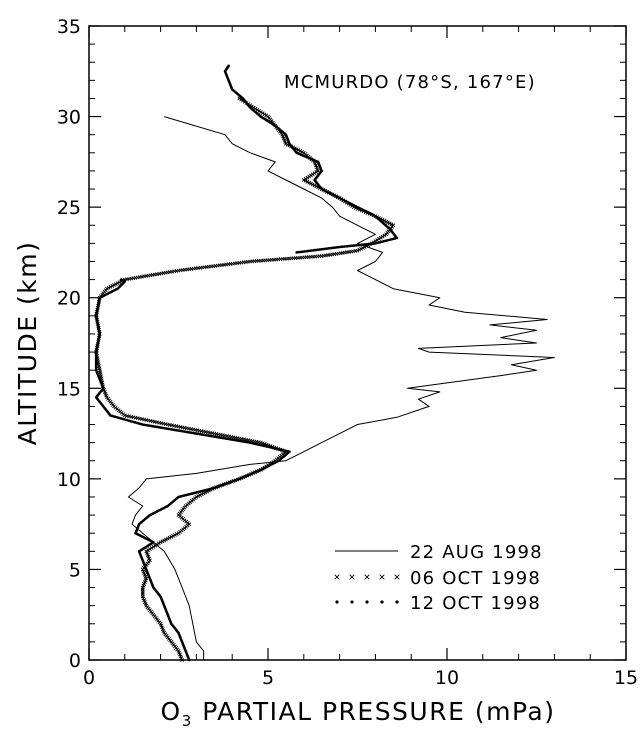 The image size is (641, 729). What do you see at coordinates (75, 570) in the screenshot?
I see `y-tick-label: 5` at bounding box center [75, 570].